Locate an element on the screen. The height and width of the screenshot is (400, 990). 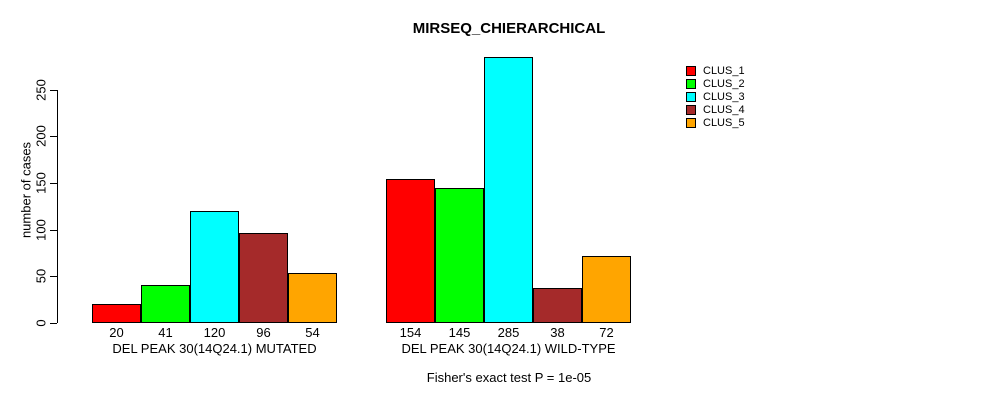
bar-value-label: 54 is located at coordinates (312, 332).